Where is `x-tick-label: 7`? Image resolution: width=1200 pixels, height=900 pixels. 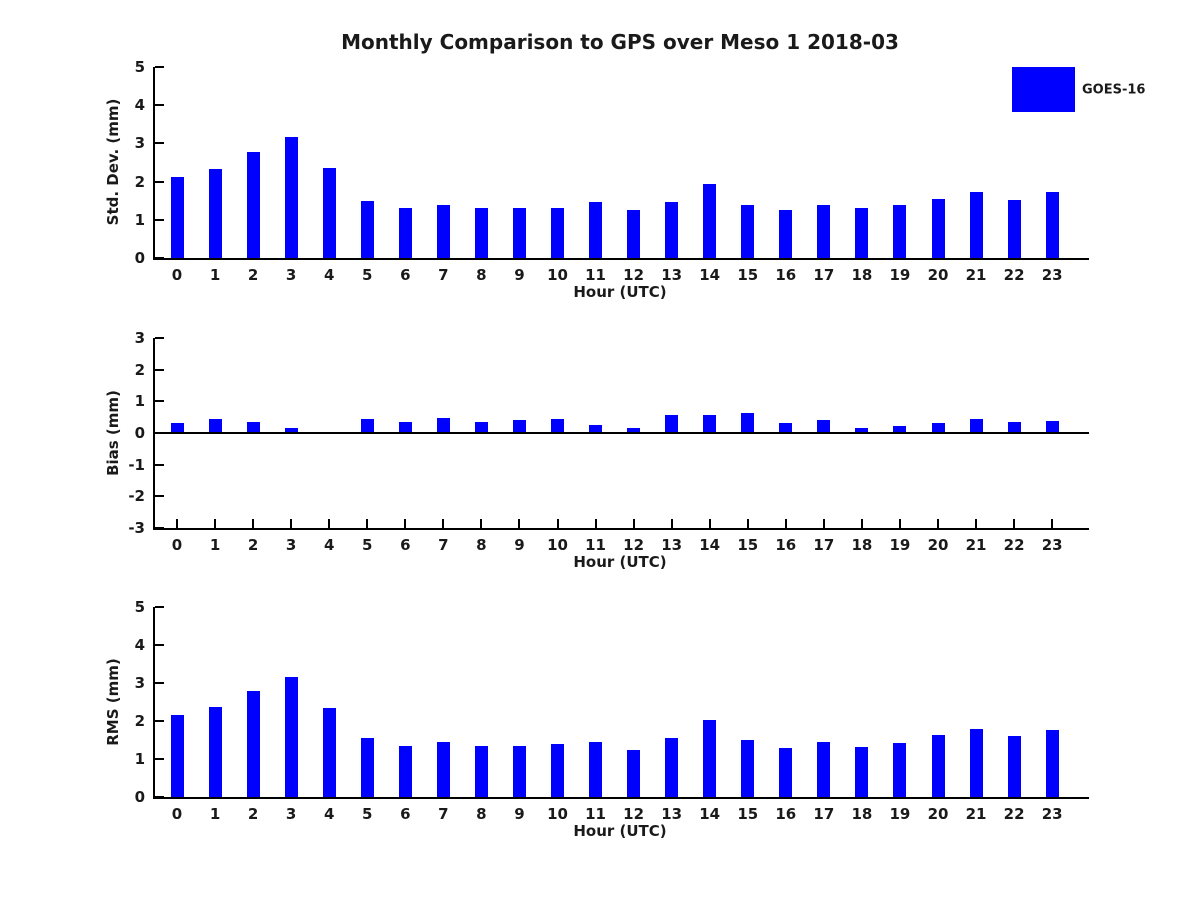
x-tick-label: 7 is located at coordinates (443, 814).